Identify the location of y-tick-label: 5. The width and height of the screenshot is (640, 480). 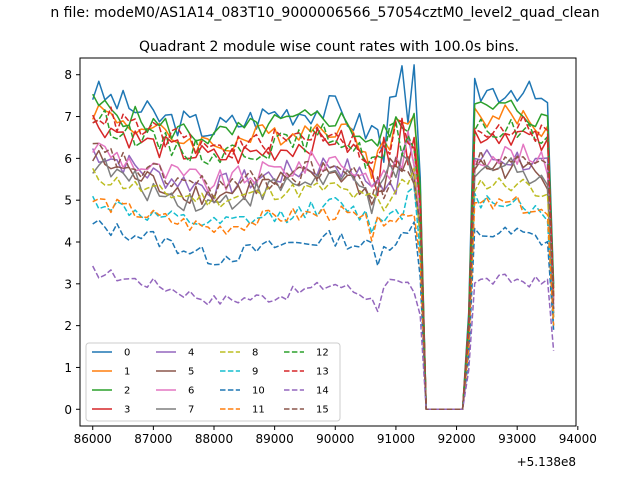
(68, 201).